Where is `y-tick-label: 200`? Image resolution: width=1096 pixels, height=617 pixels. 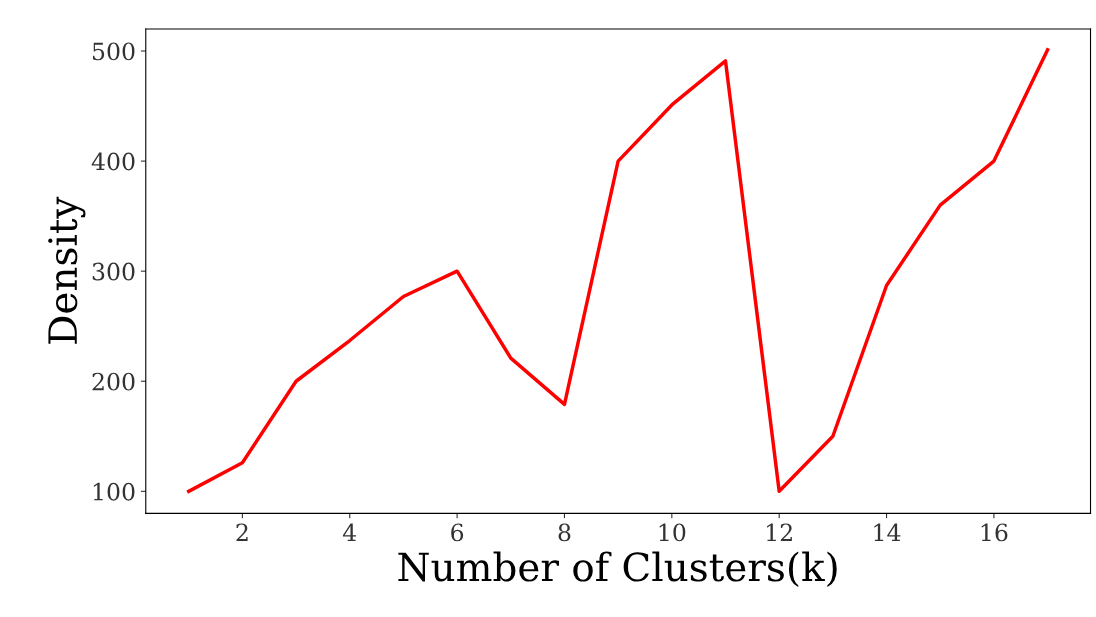
y-tick-label: 200 is located at coordinates (113, 381).